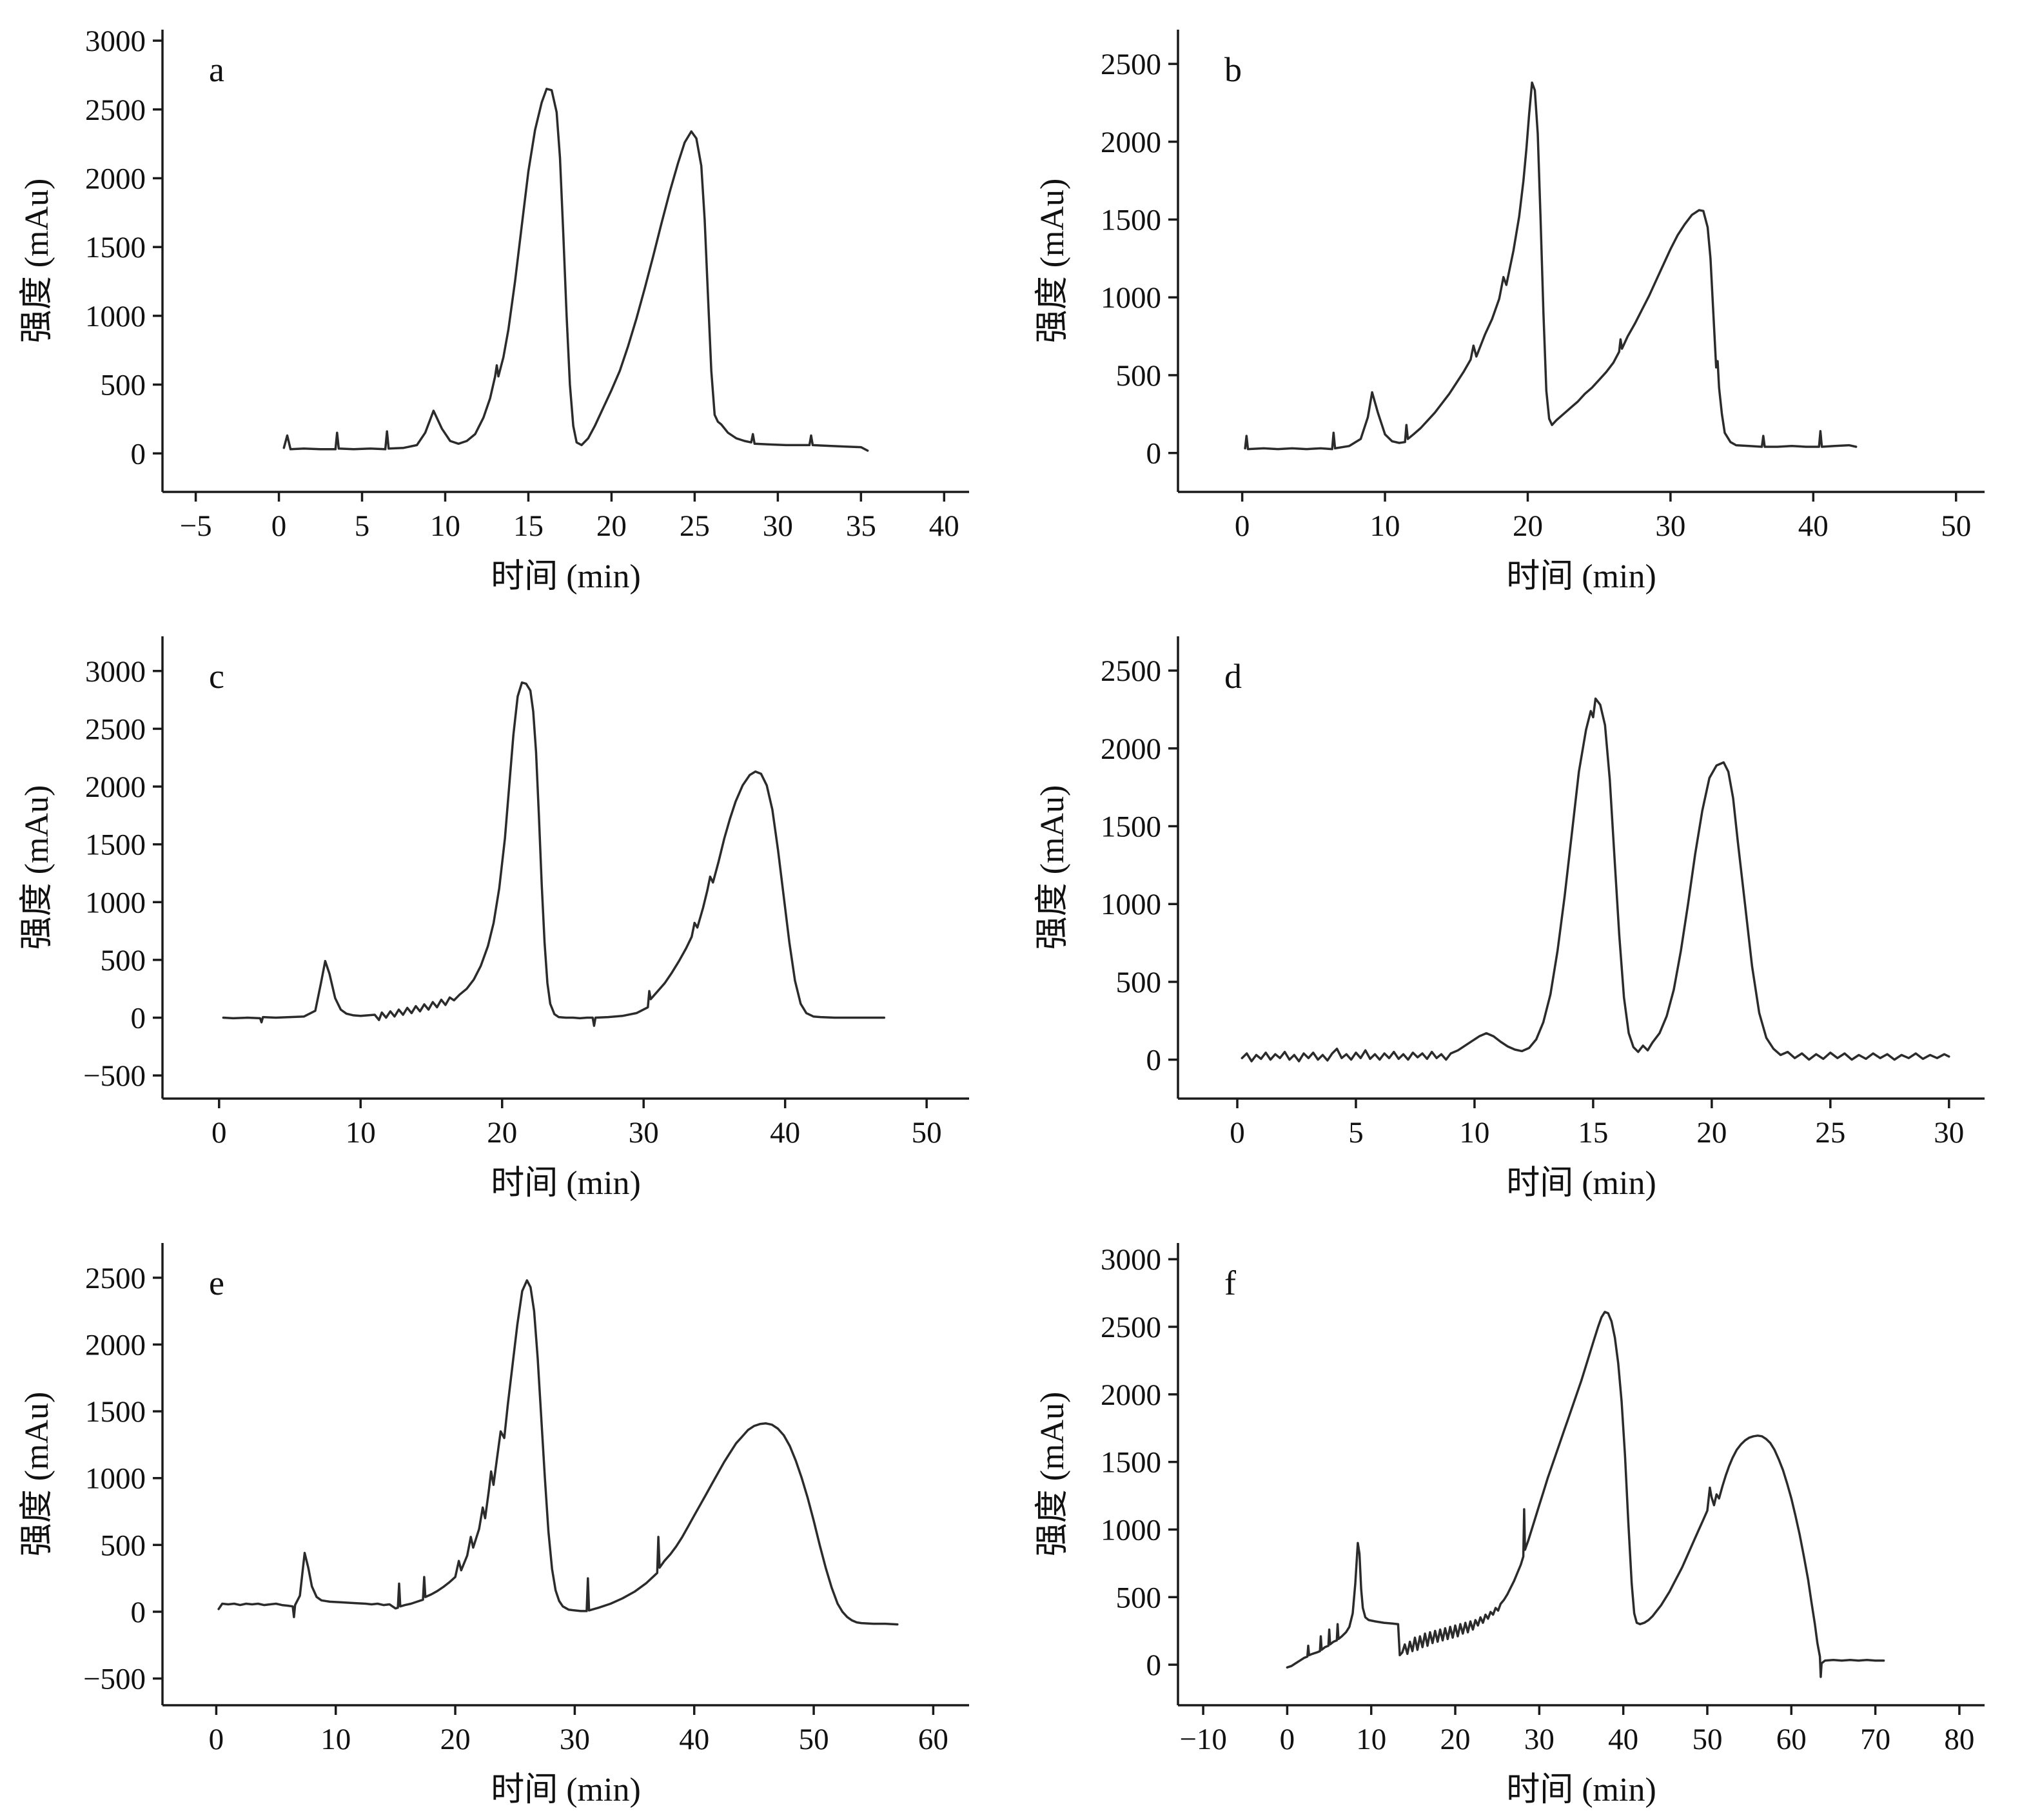 This screenshot has width=2031, height=1820. What do you see at coordinates (1230, 1283) in the screenshot?
I see `panel-letter: f` at bounding box center [1230, 1283].